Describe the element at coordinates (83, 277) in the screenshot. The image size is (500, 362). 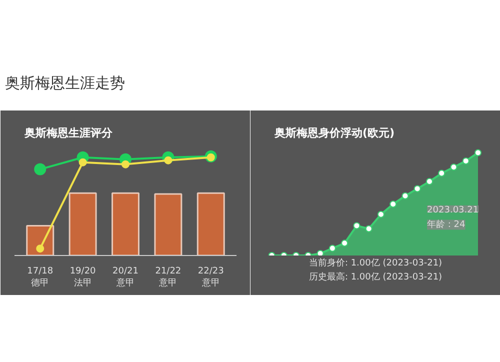
I see `x-tick-label: 19/20 法甲` at that location.